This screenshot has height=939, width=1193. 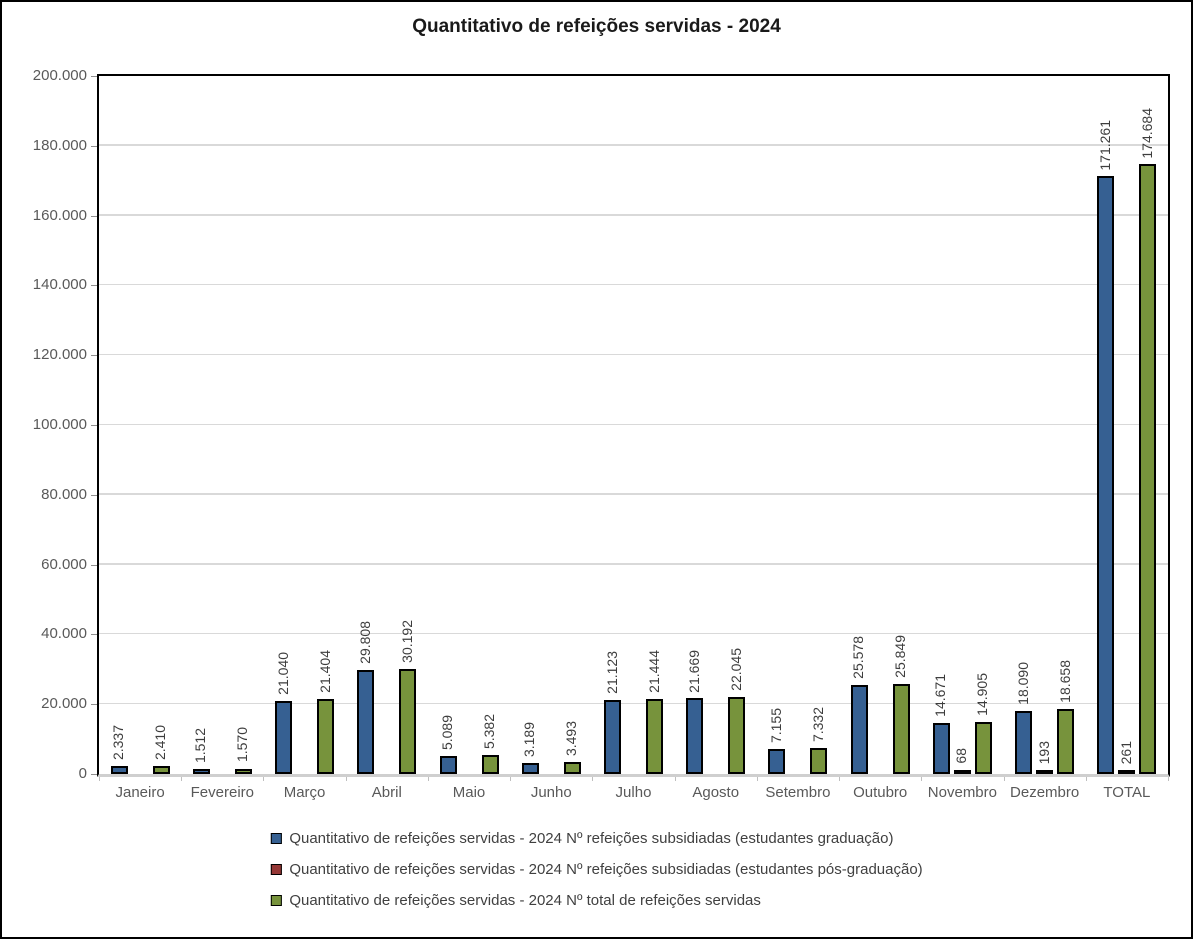 I want to click on bar-label: 21.040, so click(x=282, y=673).